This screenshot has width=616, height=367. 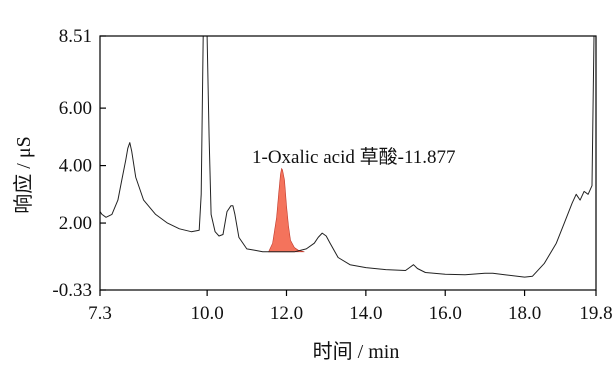 What do you see at coordinates (286, 313) in the screenshot?
I see `x-tick-label: 12.0` at bounding box center [286, 313].